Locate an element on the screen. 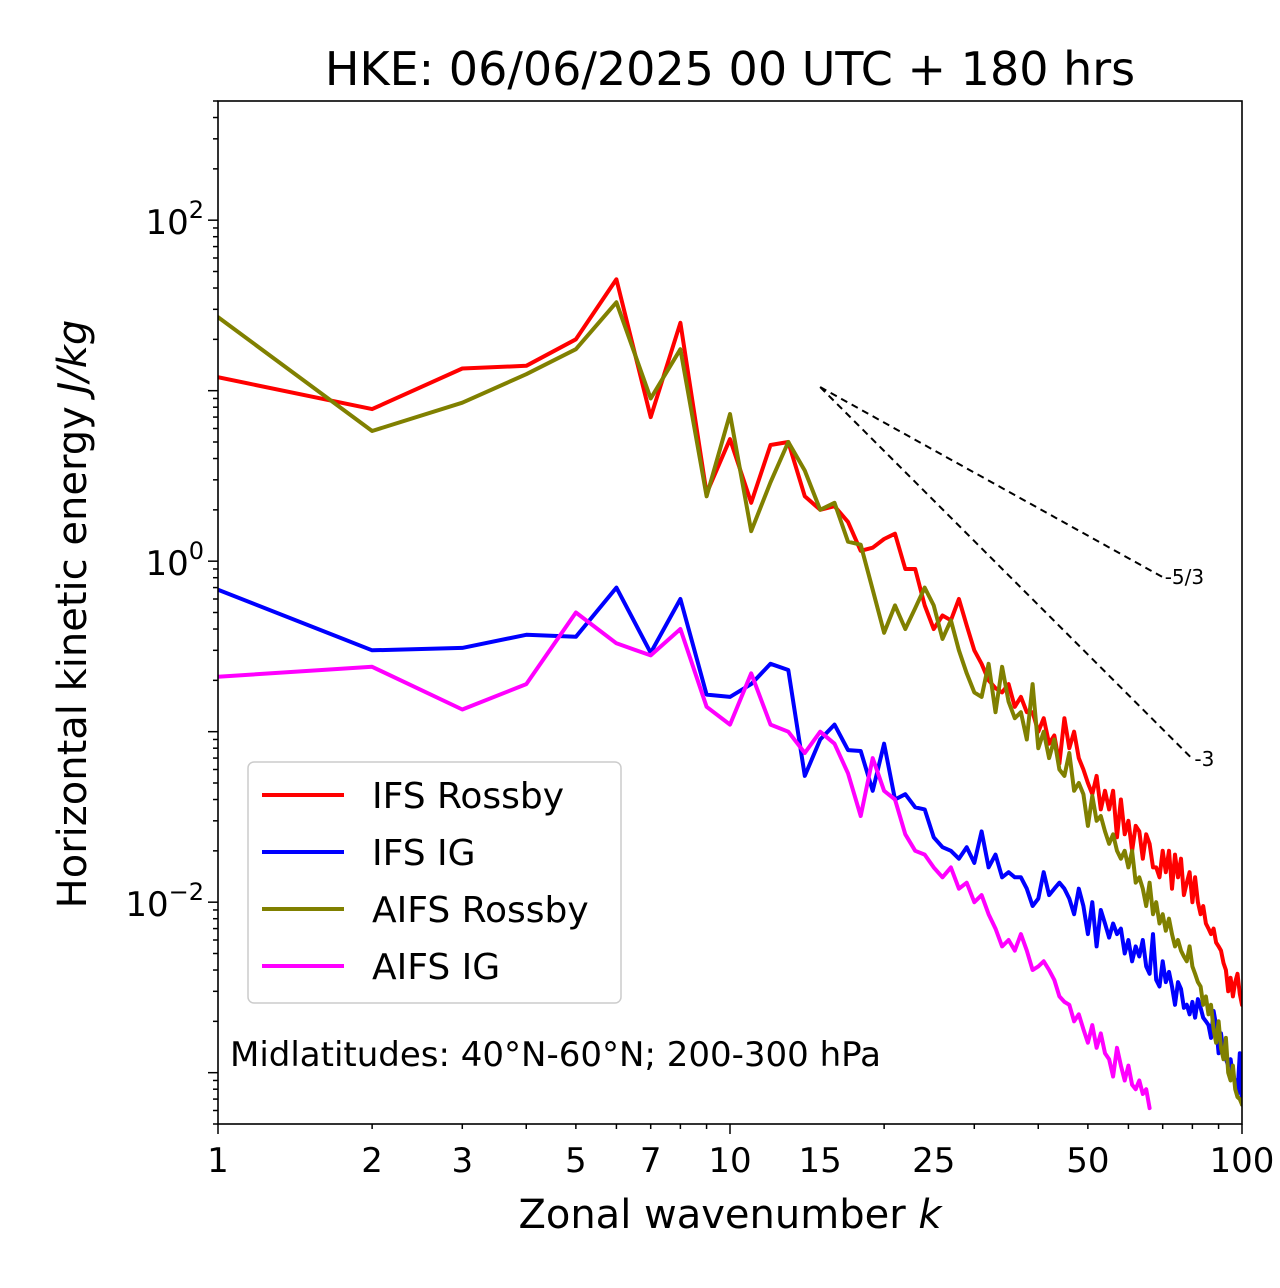  reference-line-label: -3 is located at coordinates (1204, 759).